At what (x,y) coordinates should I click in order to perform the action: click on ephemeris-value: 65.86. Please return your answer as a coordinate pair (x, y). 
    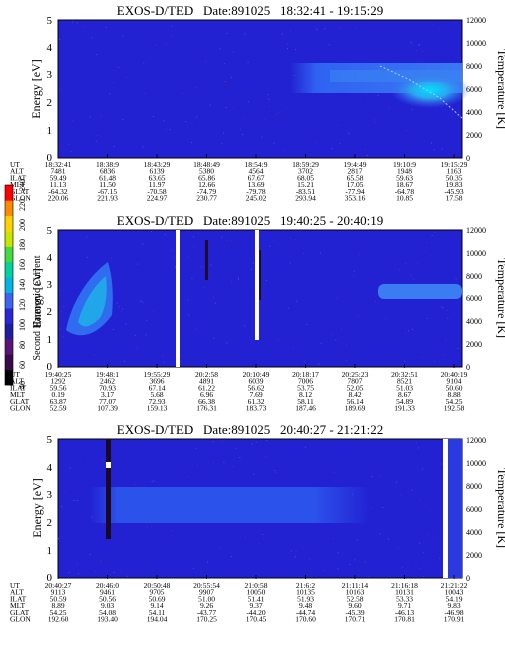
    Looking at the image, I should click on (206, 177).